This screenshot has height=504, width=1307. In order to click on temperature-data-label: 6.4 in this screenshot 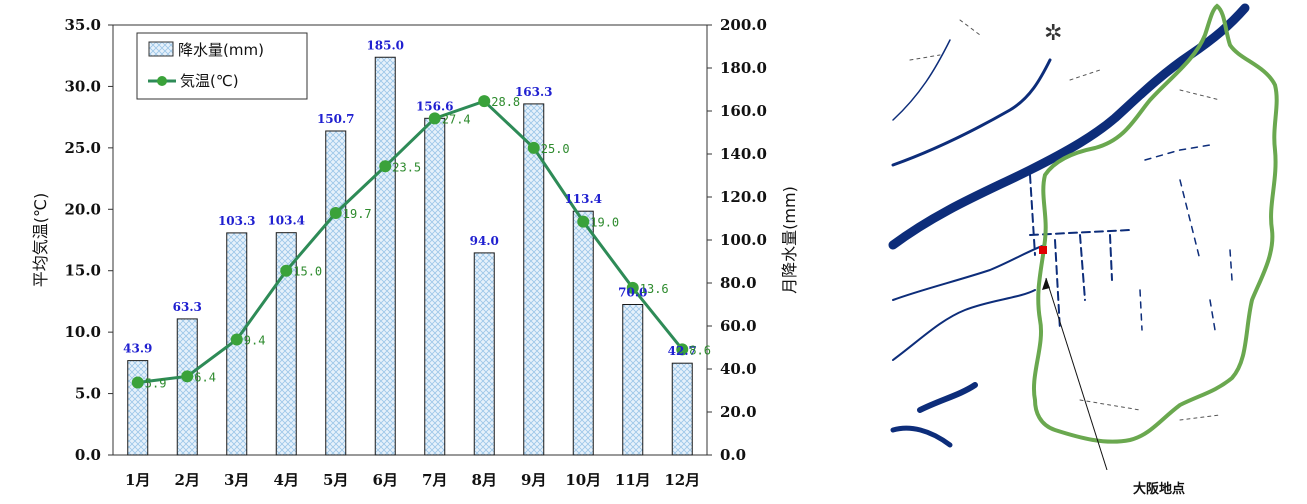, I will do `click(205, 377)`.